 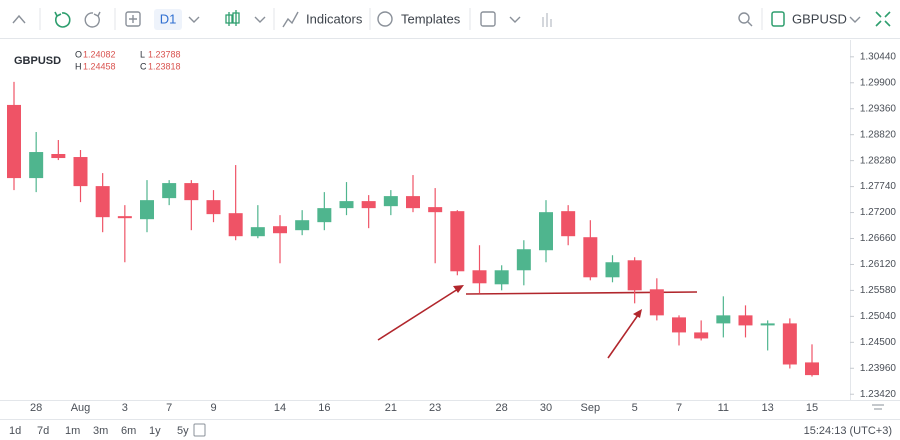 What do you see at coordinates (99, 66) in the screenshot?
I see `legend-value: 1.24458` at bounding box center [99, 66].